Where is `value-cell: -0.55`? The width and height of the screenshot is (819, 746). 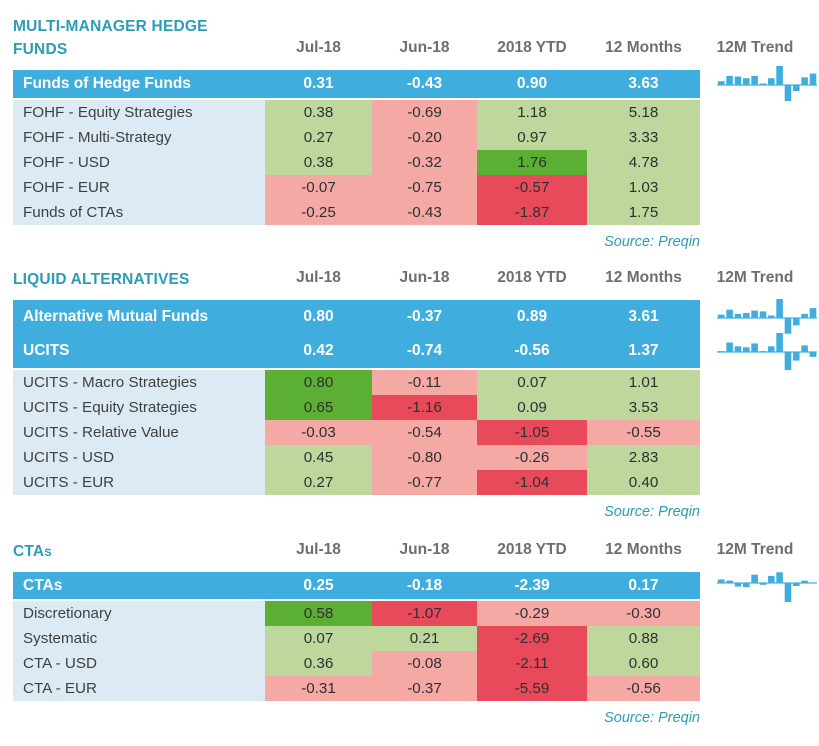
value-cell: -0.55 is located at coordinates (643, 432).